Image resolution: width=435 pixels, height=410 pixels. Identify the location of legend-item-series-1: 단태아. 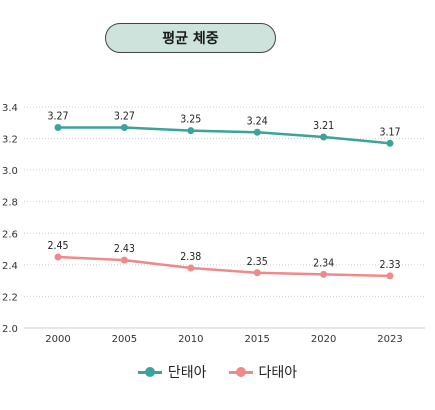
(172, 372).